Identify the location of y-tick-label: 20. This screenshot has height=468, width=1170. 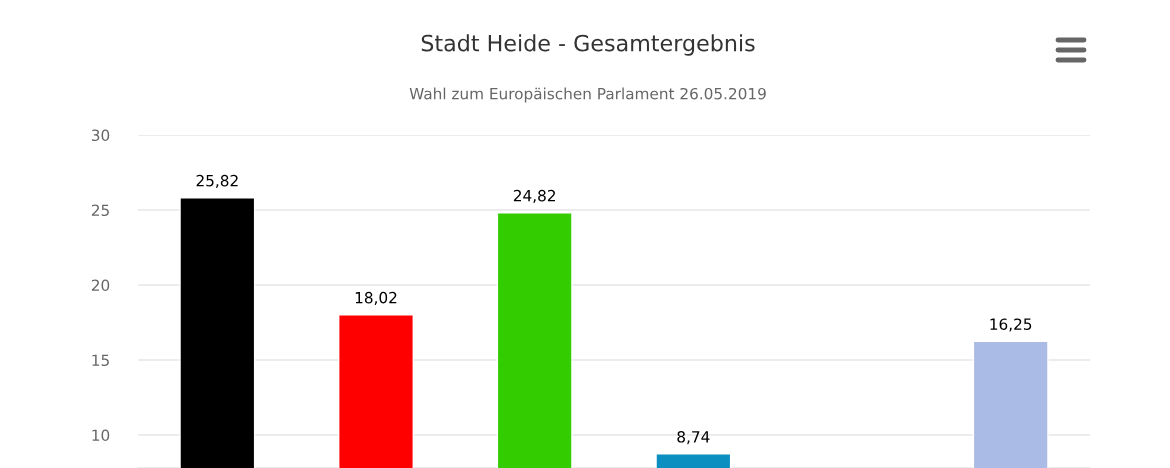
(100, 285).